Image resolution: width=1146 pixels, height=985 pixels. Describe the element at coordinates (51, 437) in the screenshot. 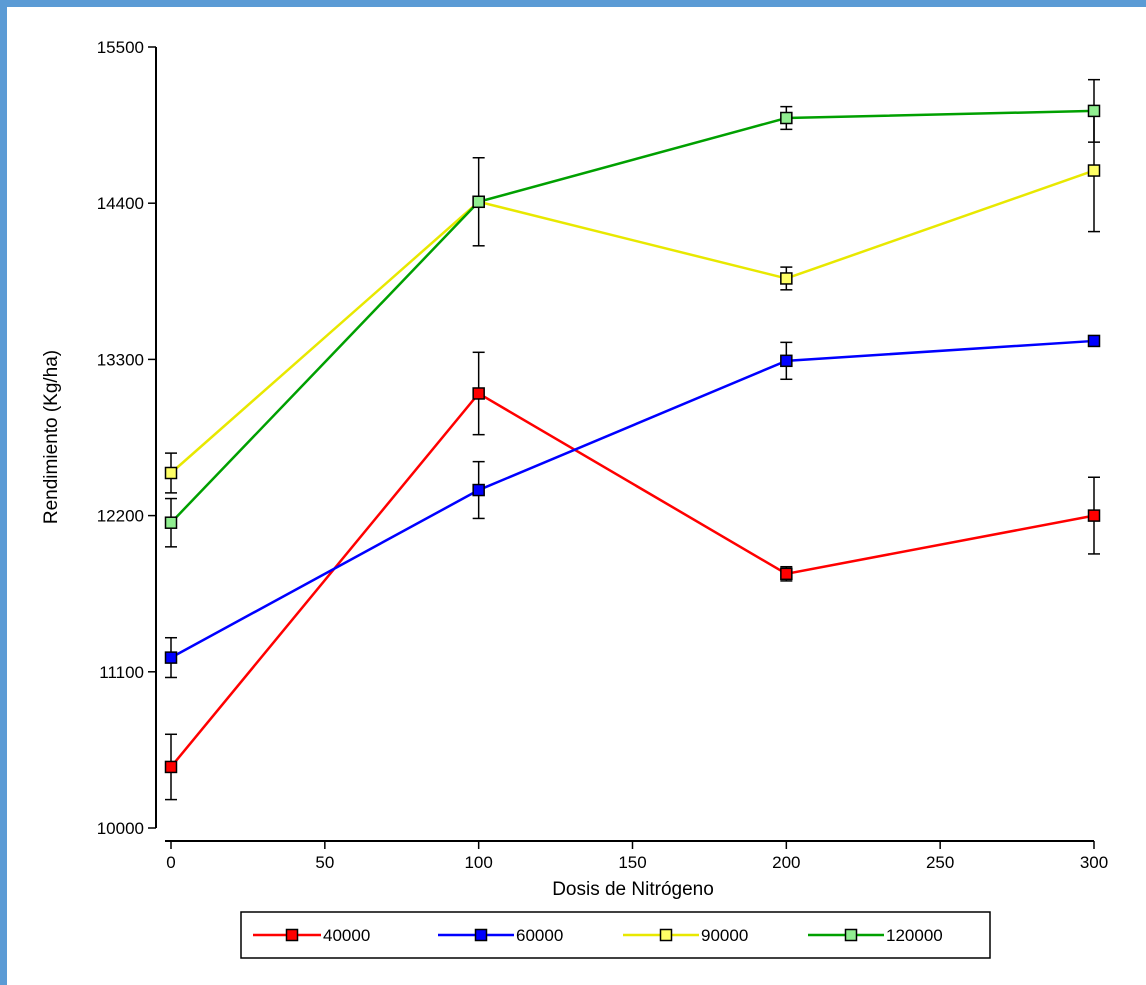

I see `y-axis-label: Rendimiento (Kg/ha)` at that location.